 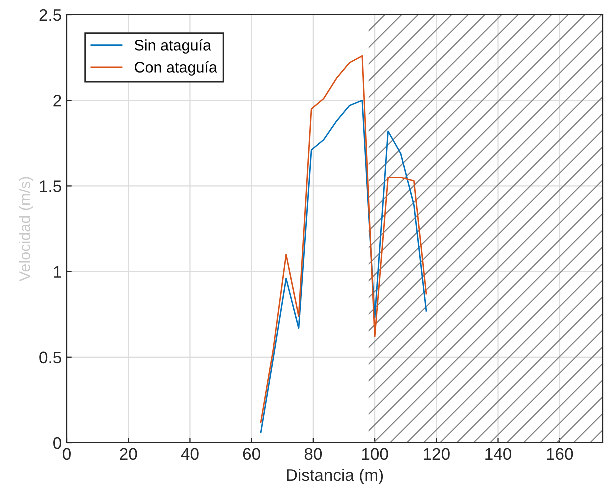 I want to click on y-tick-label: 0.5, so click(x=51, y=358).